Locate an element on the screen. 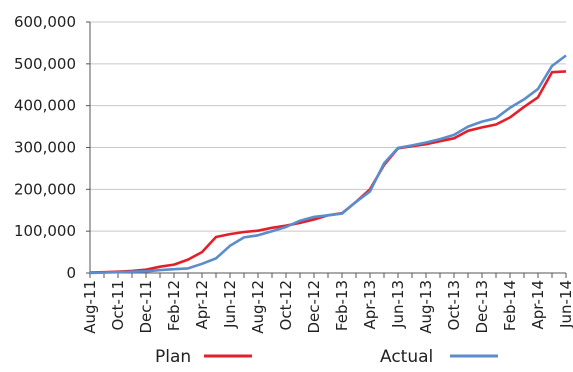 Image resolution: width=573 pixels, height=372 pixels. legend-label: Actual is located at coordinates (406, 357).